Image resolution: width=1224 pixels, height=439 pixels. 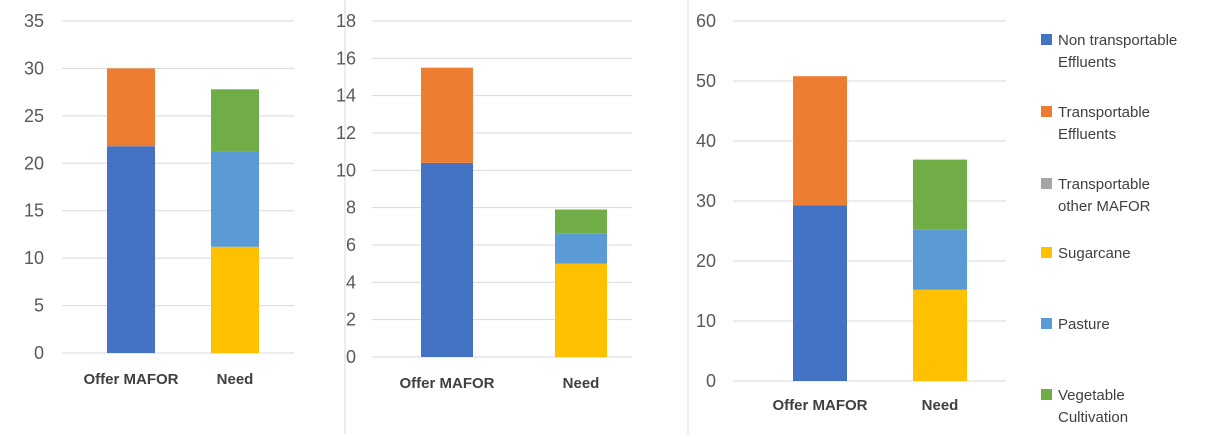 I want to click on y-tick-label: 5, so click(x=39, y=306).